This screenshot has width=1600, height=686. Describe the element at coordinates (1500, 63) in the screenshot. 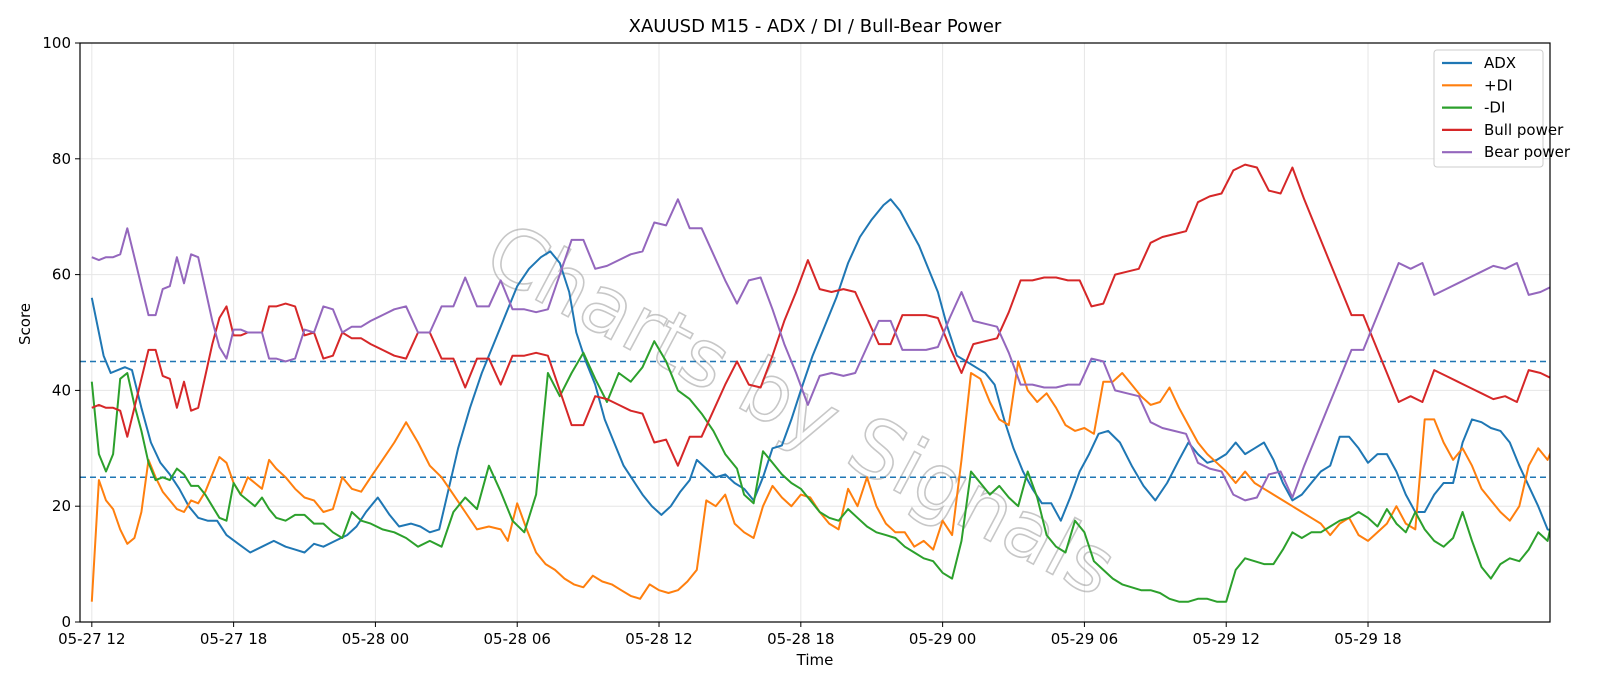

I see `legend-label: ADX` at that location.